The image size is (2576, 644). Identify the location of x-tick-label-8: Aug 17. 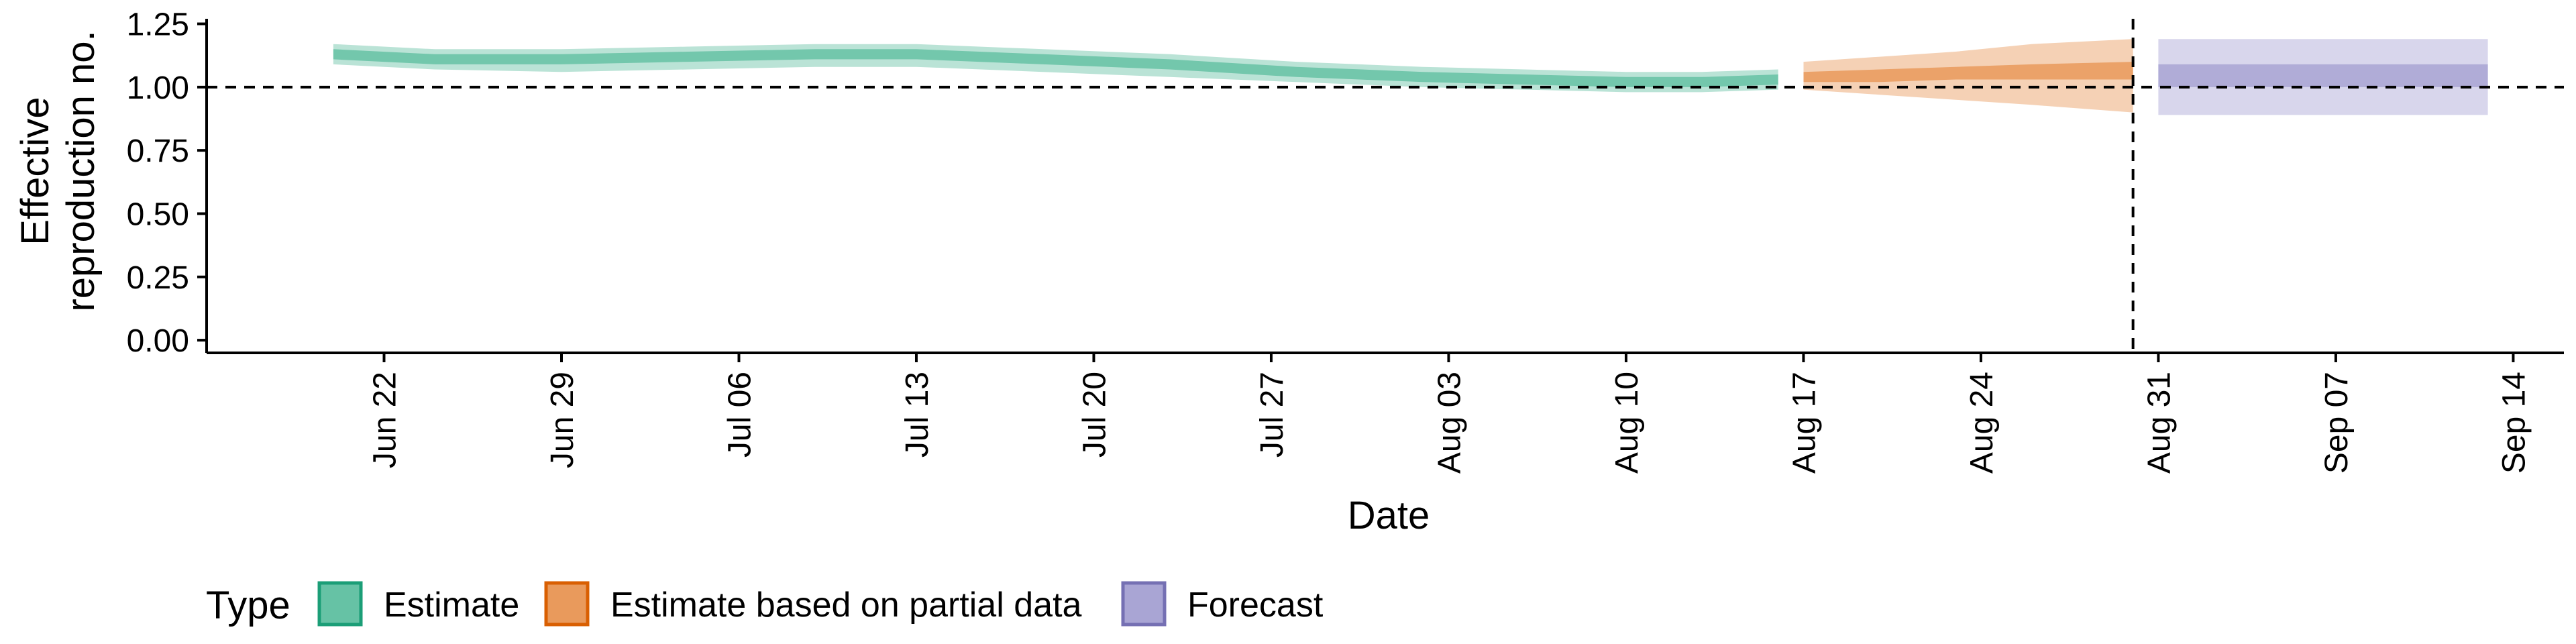
(1805, 423).